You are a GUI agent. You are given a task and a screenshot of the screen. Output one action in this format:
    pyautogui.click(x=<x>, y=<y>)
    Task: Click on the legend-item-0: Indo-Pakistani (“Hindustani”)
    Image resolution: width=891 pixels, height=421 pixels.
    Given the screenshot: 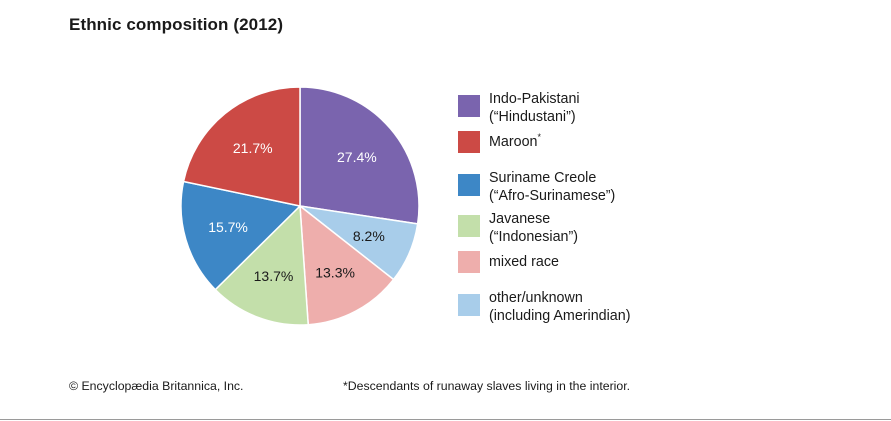 What is the action you would take?
    pyautogui.click(x=578, y=108)
    